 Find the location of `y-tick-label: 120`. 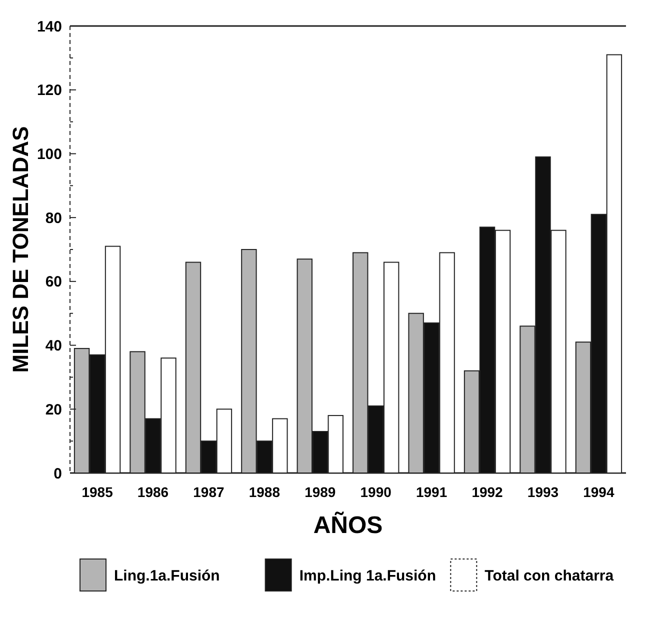

y-tick-label: 120 is located at coordinates (49, 91).